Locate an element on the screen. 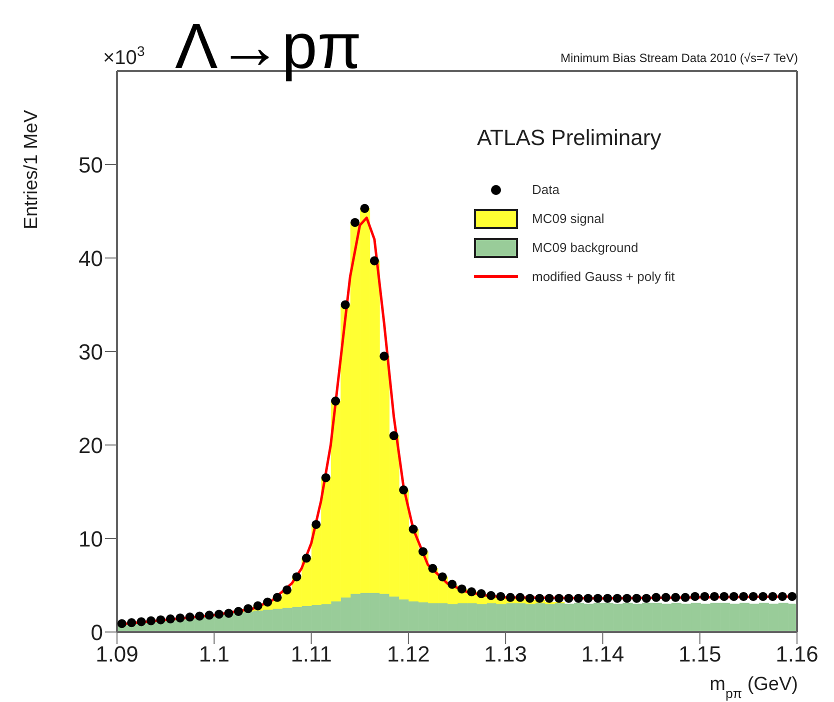 The height and width of the screenshot is (702, 834). legend-label: Data is located at coordinates (546, 189).